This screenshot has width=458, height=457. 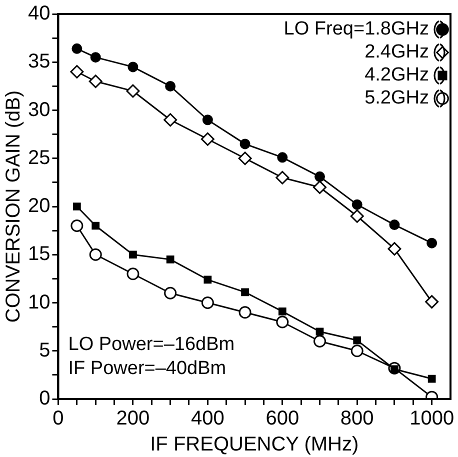 What do you see at coordinates (396, 52) in the screenshot?
I see `legend-label: 2.4GHz` at bounding box center [396, 52].